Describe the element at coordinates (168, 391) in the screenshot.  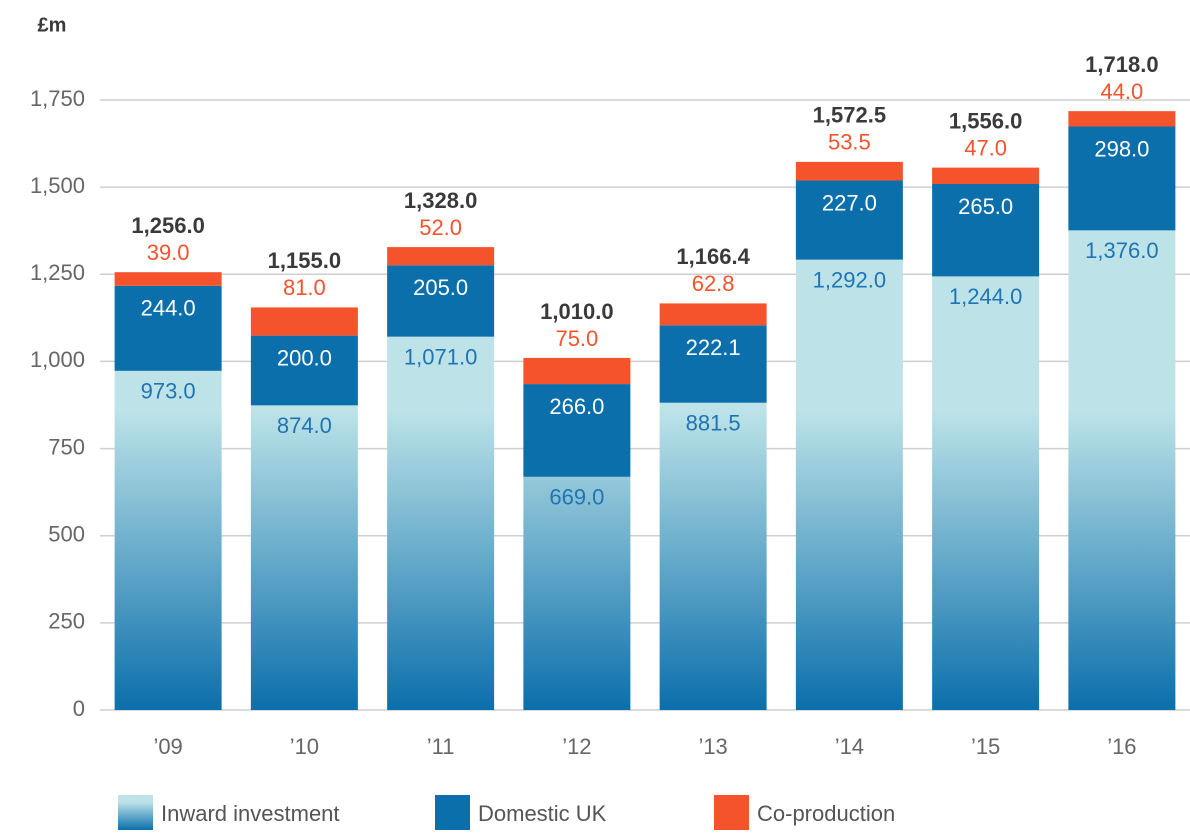
I see `value-label: 973.0` at that location.